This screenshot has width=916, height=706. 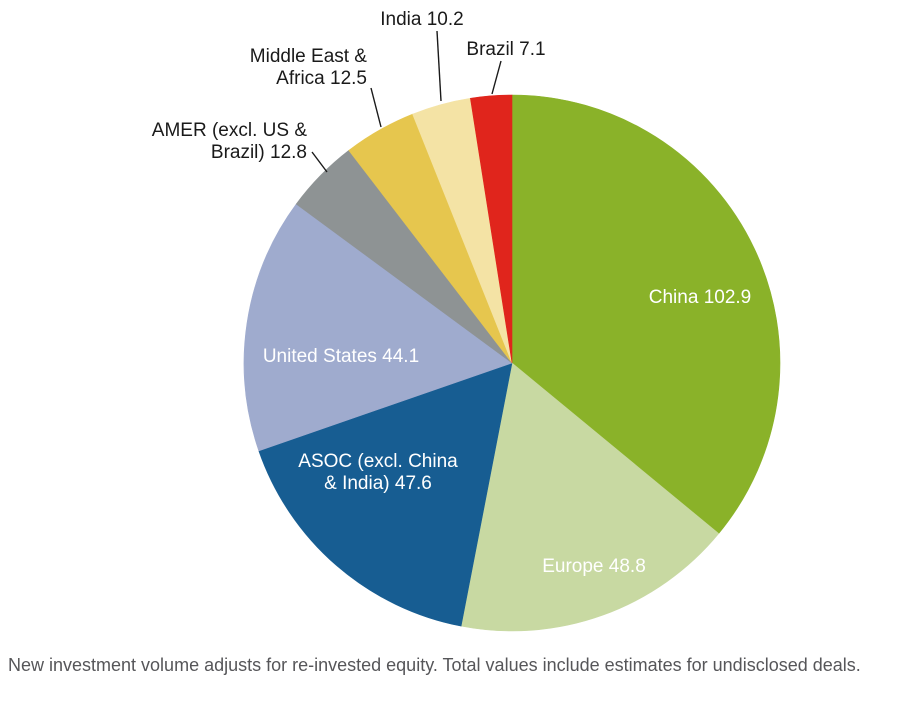 What do you see at coordinates (590, 497) in the screenshot?
I see `pie-slice-europe` at bounding box center [590, 497].